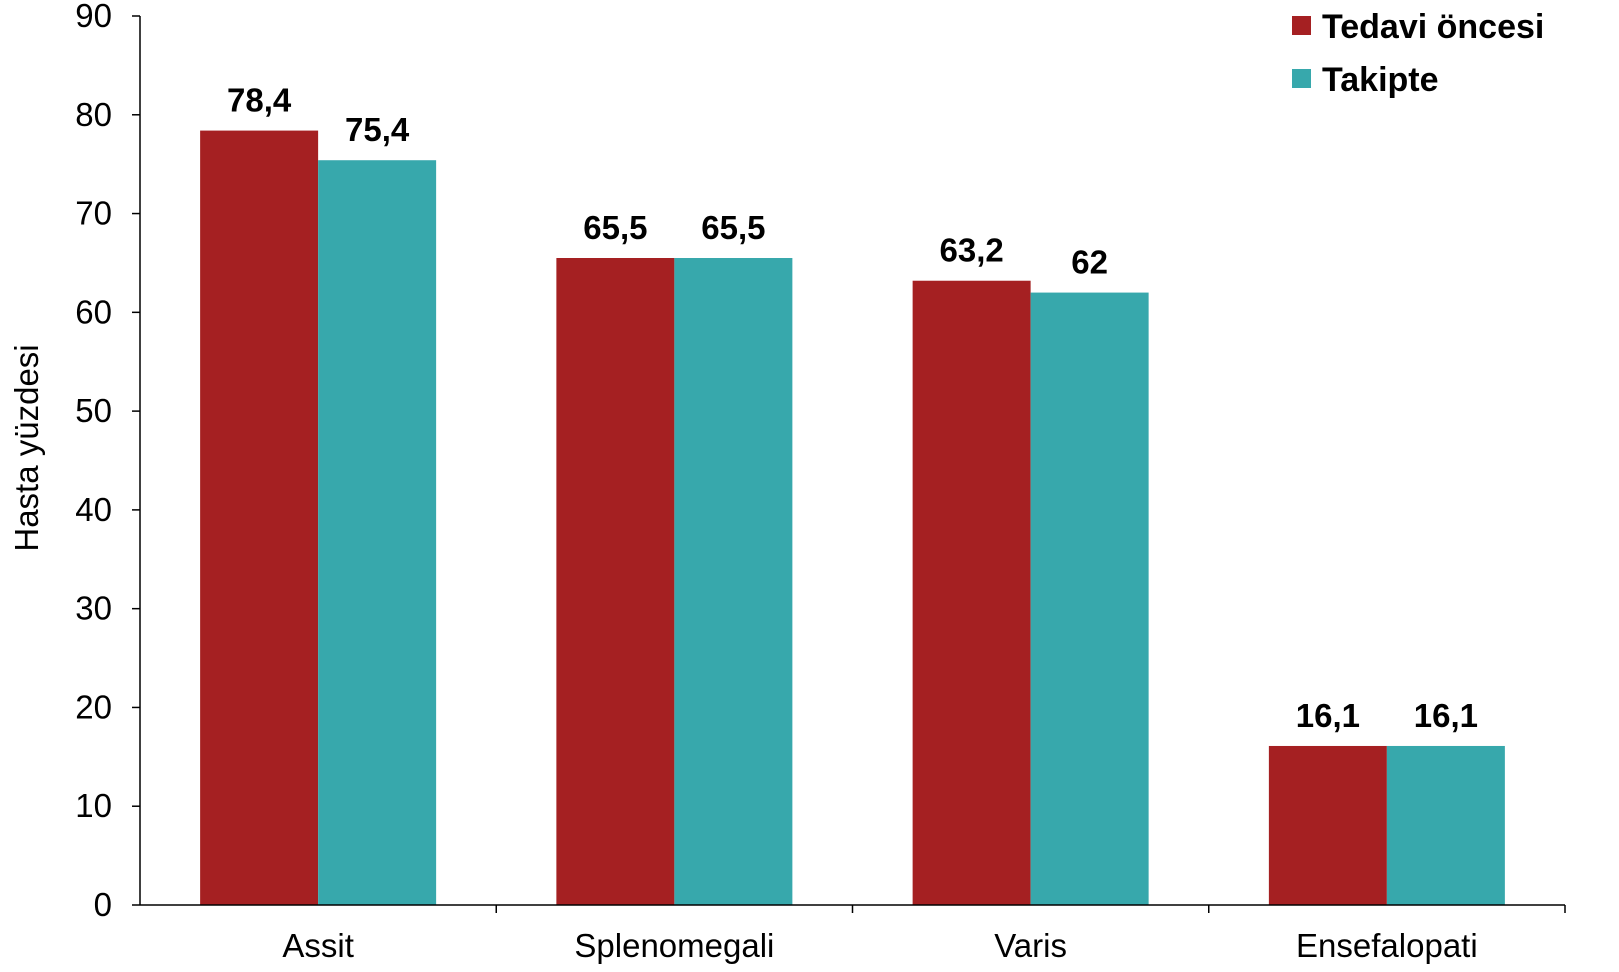  What do you see at coordinates (972, 250) in the screenshot?
I see `data-label: 63,2` at bounding box center [972, 250].